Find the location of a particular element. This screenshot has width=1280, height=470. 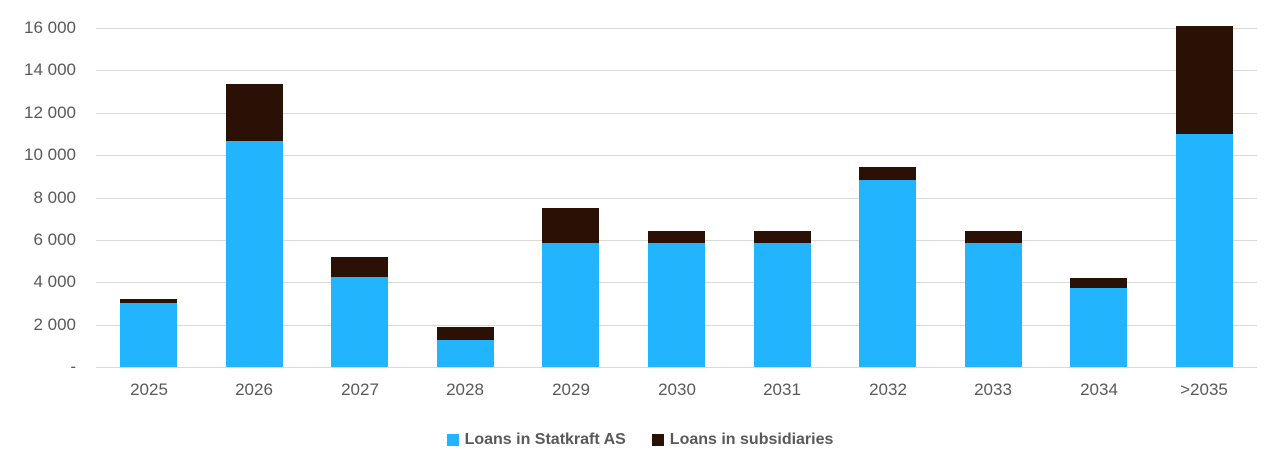

x-axis-tick-label: 2034 is located at coordinates (1099, 389).